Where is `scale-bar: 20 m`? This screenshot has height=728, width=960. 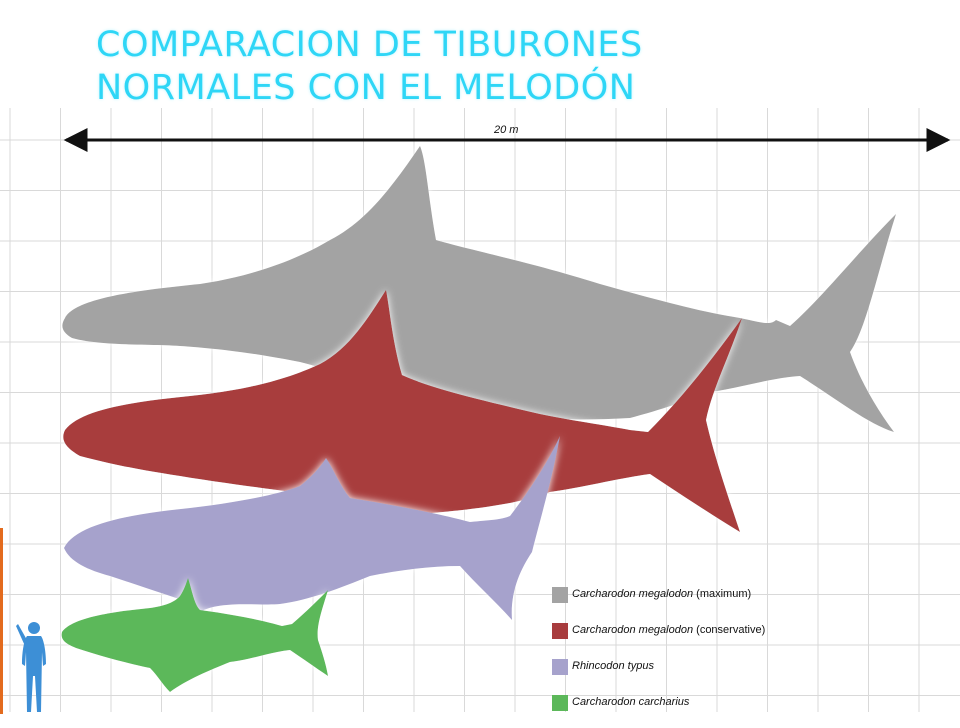
scale-bar: 20 m is located at coordinates (507, 138).